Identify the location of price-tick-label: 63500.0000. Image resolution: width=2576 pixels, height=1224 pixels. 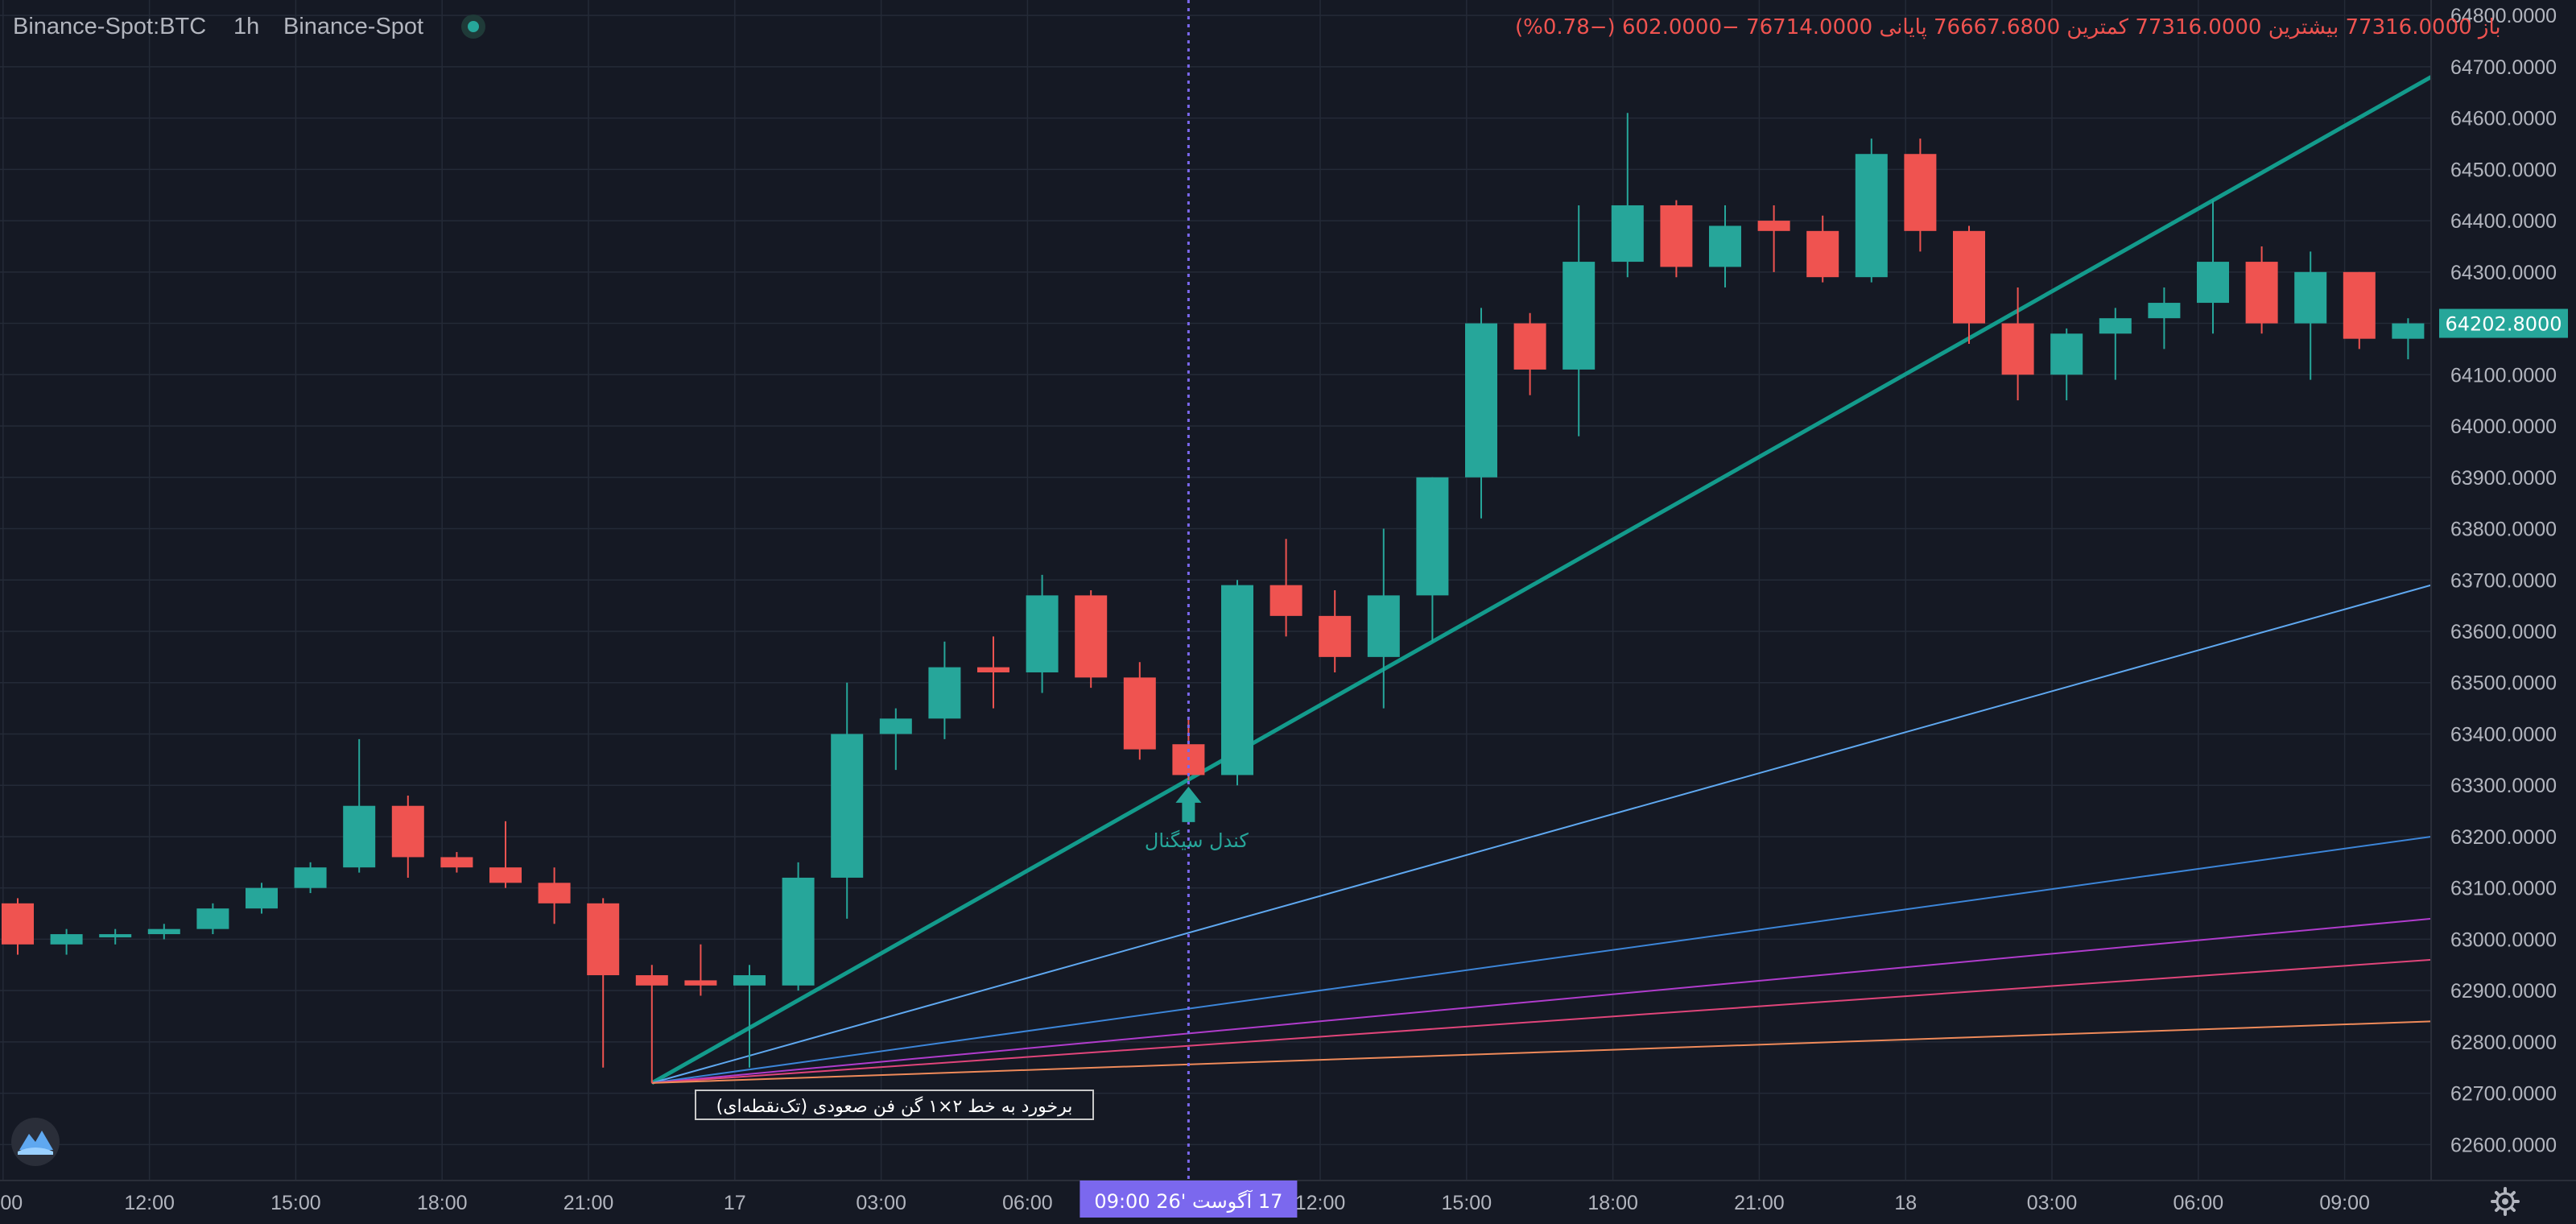
(2503, 683).